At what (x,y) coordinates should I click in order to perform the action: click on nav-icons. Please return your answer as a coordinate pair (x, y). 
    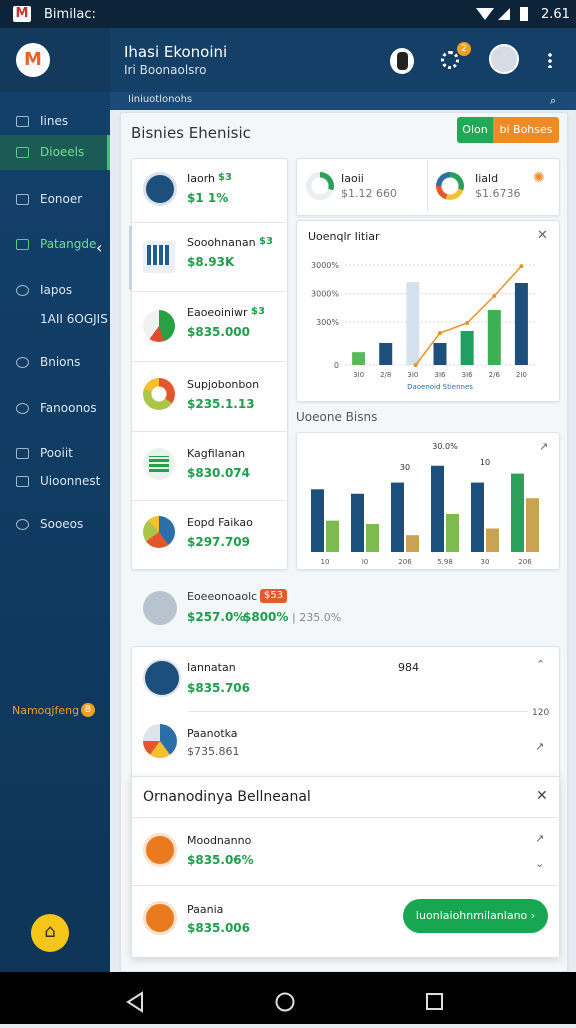
    Looking at the image, I should click on (284, 1002).